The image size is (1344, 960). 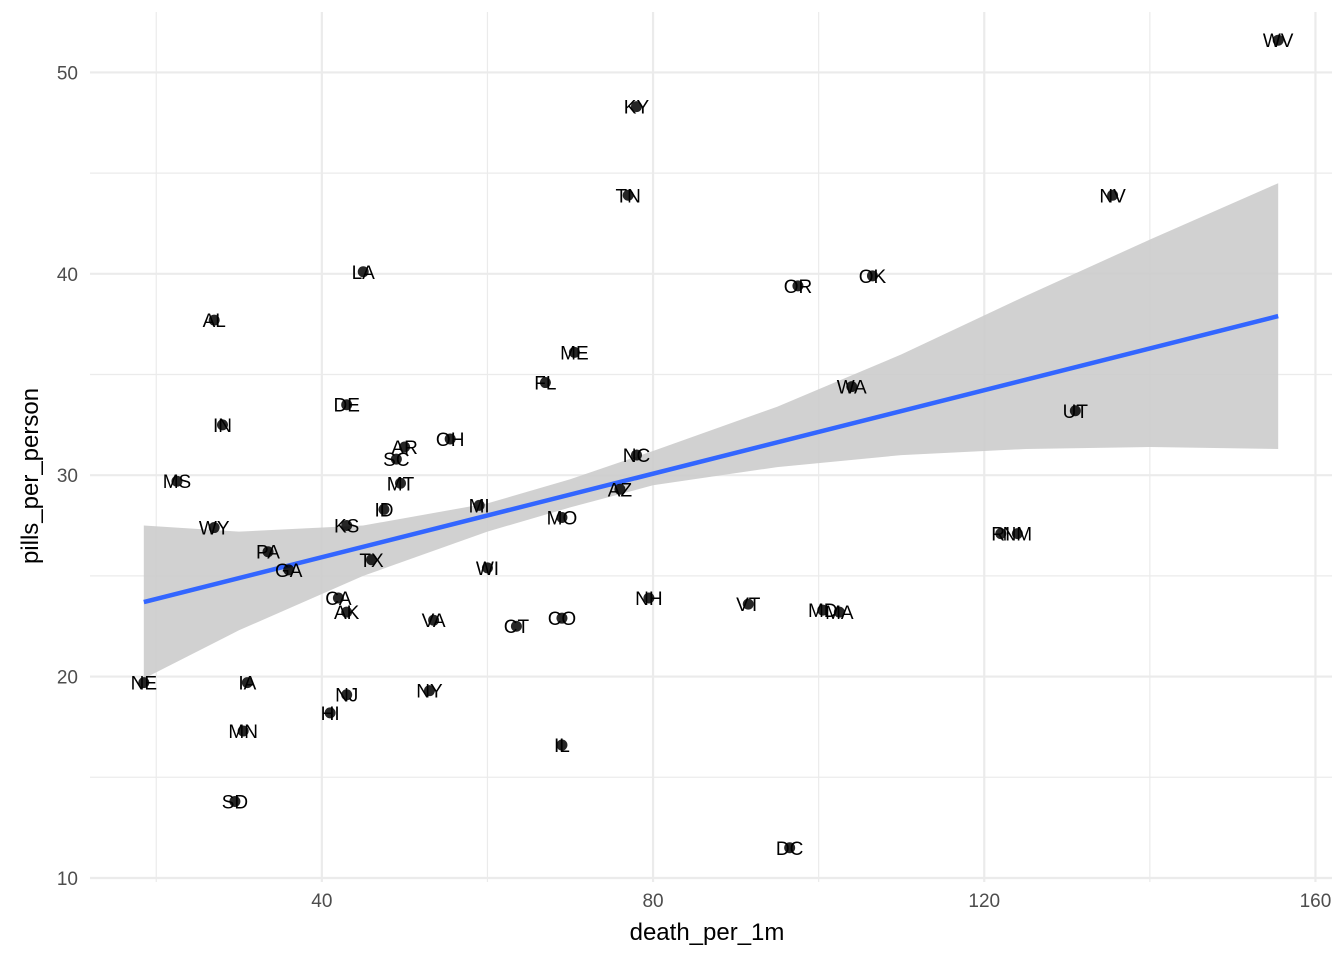 I want to click on point-label: NH, so click(x=648, y=599).